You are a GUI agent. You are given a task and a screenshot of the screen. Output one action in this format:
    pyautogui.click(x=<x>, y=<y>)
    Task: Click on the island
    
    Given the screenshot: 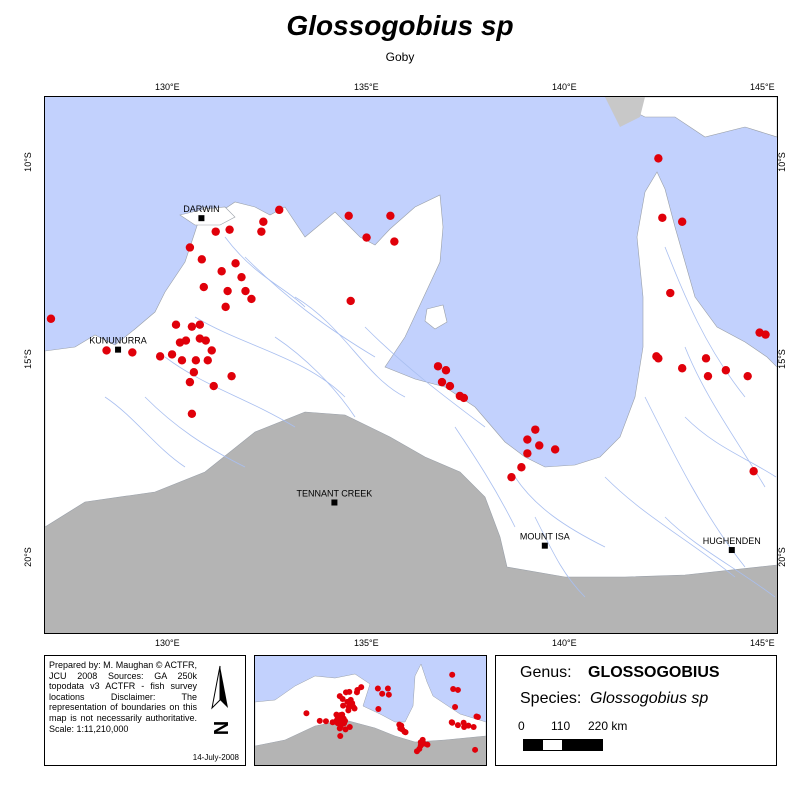 What is the action you would take?
    pyautogui.click(x=436, y=317)
    